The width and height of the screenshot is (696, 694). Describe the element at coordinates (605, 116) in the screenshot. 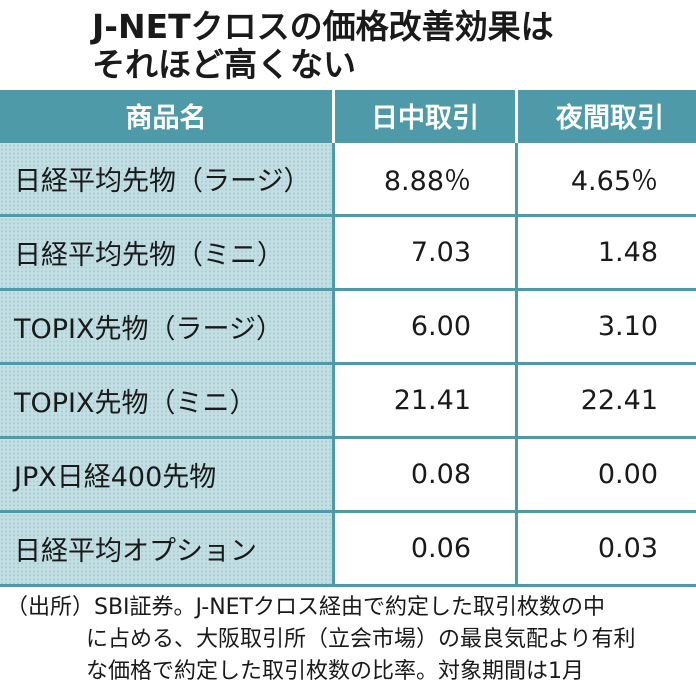

I see `column-header: 夜間取引` at that location.